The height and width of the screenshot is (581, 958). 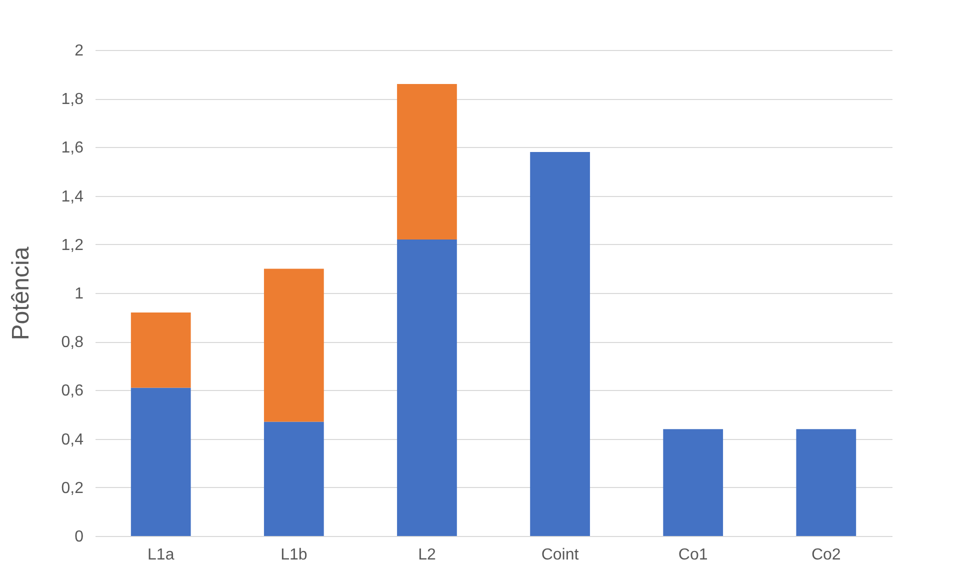 I want to click on x-tick-label: Co2, so click(x=826, y=555).